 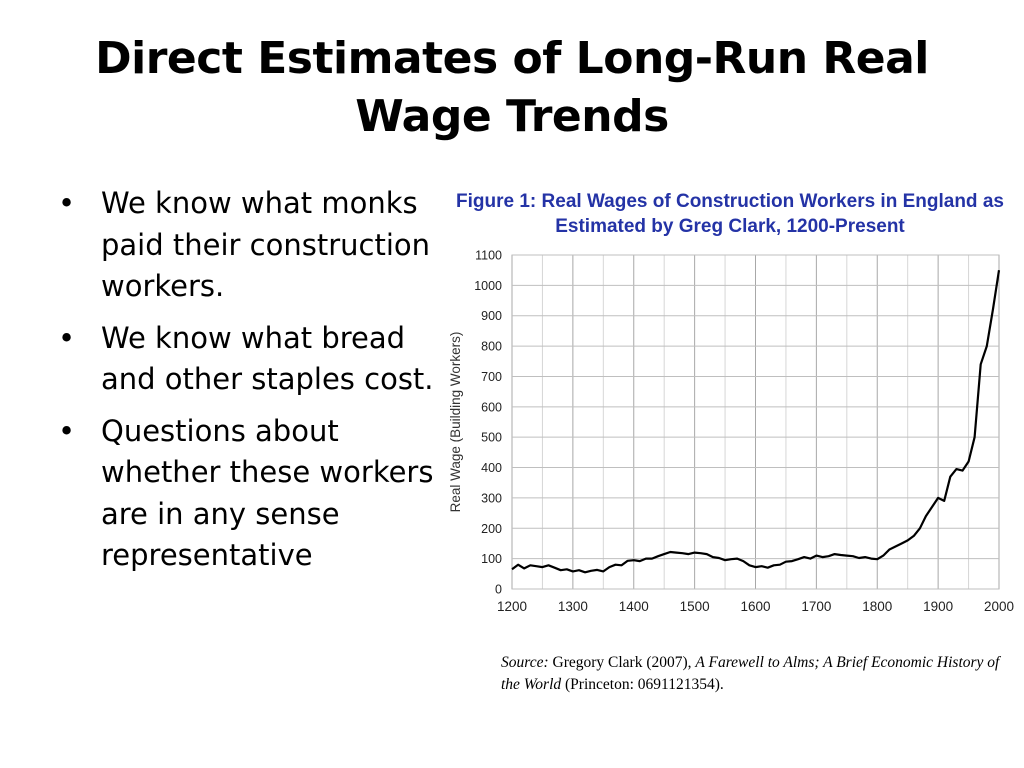 What do you see at coordinates (491, 529) in the screenshot?
I see `y-tick-label: 200` at bounding box center [491, 529].